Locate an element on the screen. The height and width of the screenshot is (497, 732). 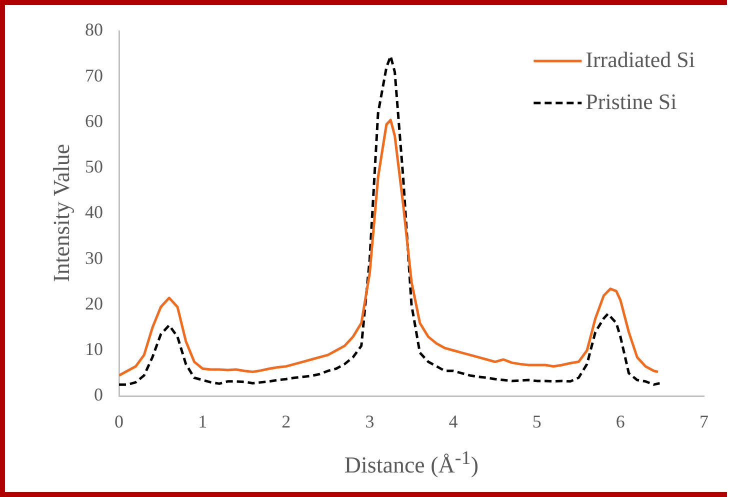
y-tick-label: 70 is located at coordinates (94, 75).